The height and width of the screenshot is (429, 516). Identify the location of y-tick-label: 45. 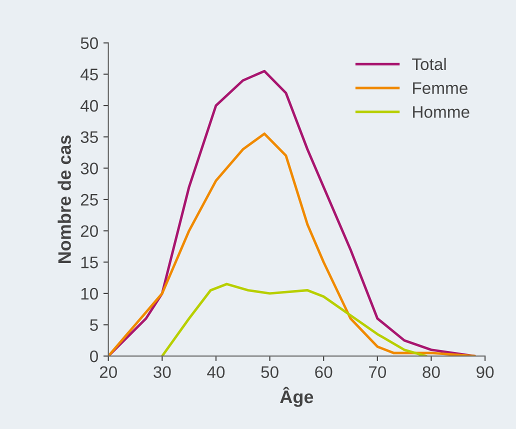
(89, 74).